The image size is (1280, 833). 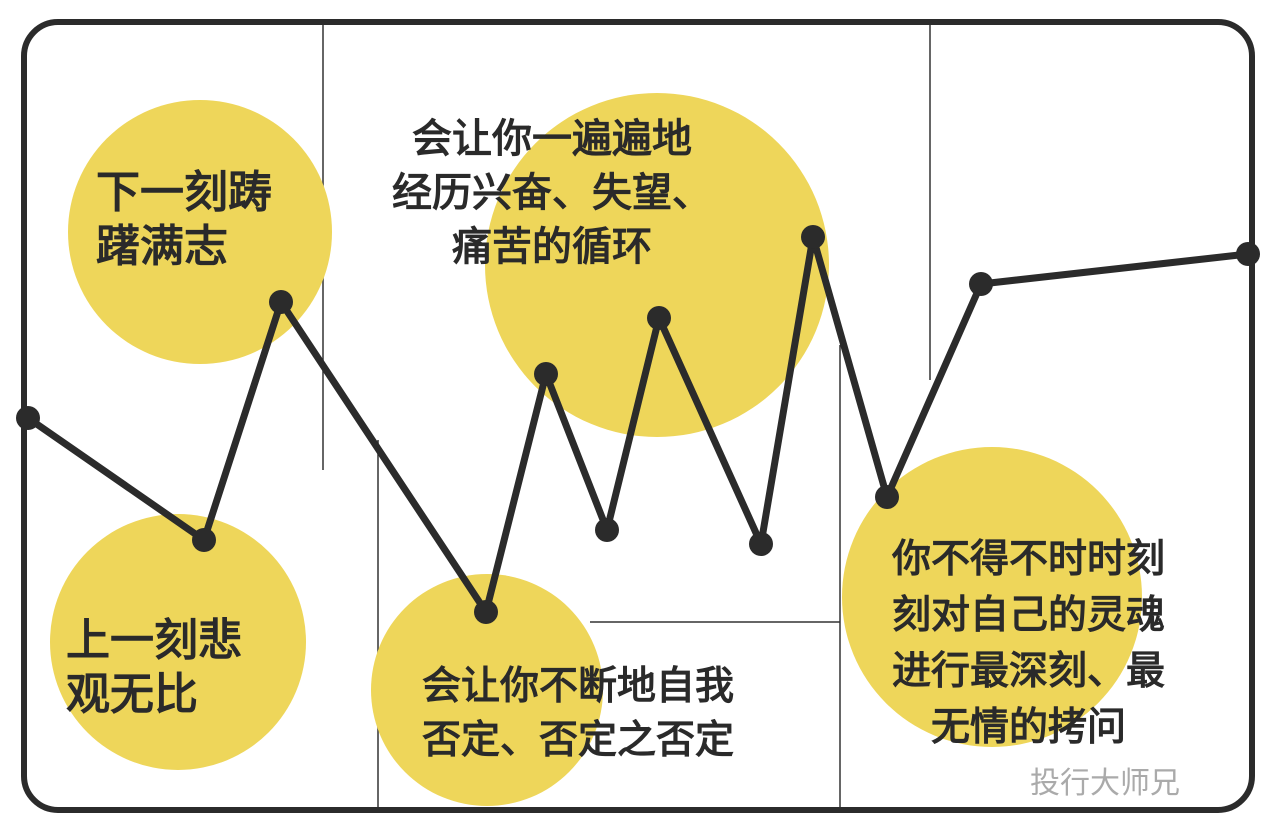 I want to click on label-self-denial: 会让你不断地自我 否定、否定之否定, so click(x=578, y=713).